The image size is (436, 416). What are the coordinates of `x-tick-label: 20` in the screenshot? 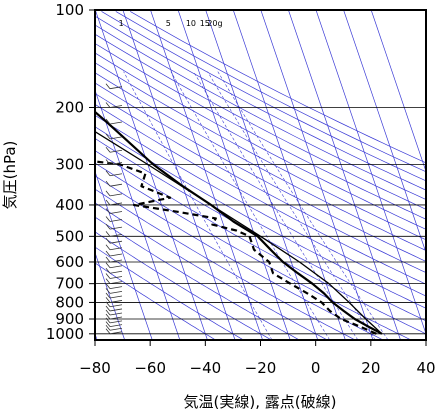 It's located at (370, 368).